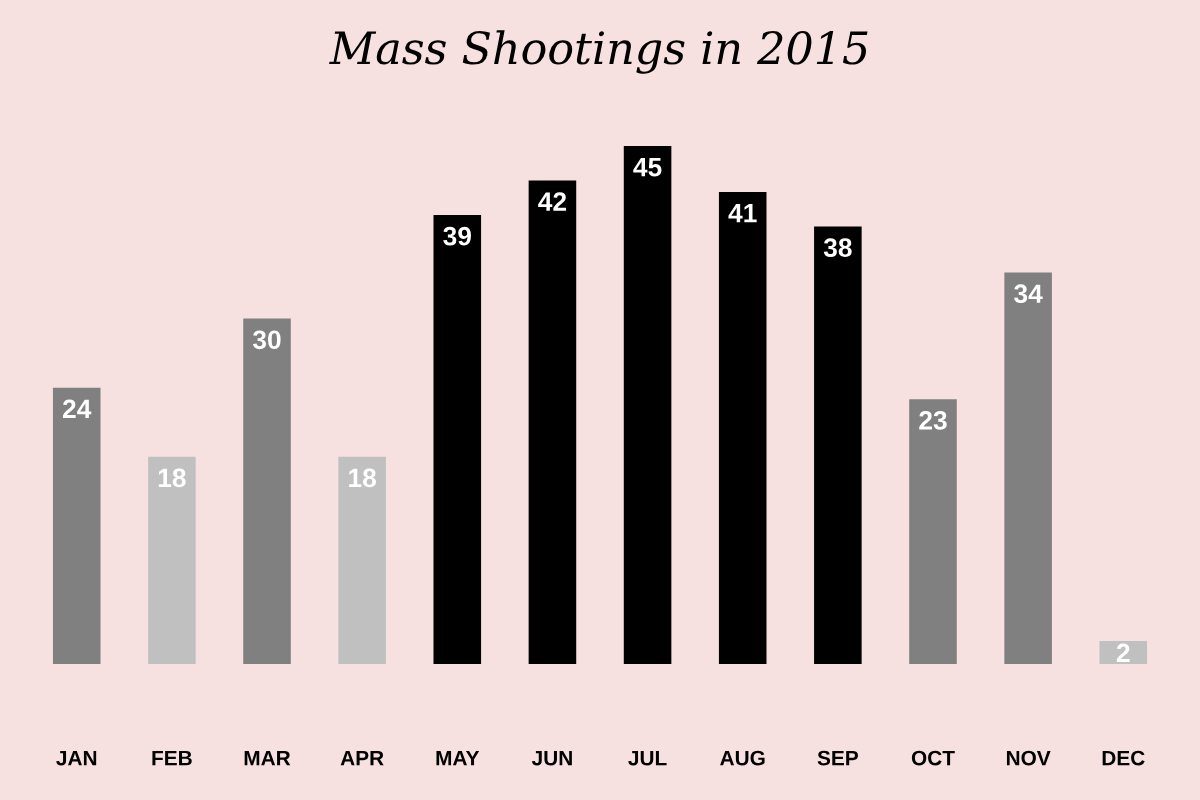 The width and height of the screenshot is (1200, 800). I want to click on x-tick-label: DEC, so click(1123, 758).